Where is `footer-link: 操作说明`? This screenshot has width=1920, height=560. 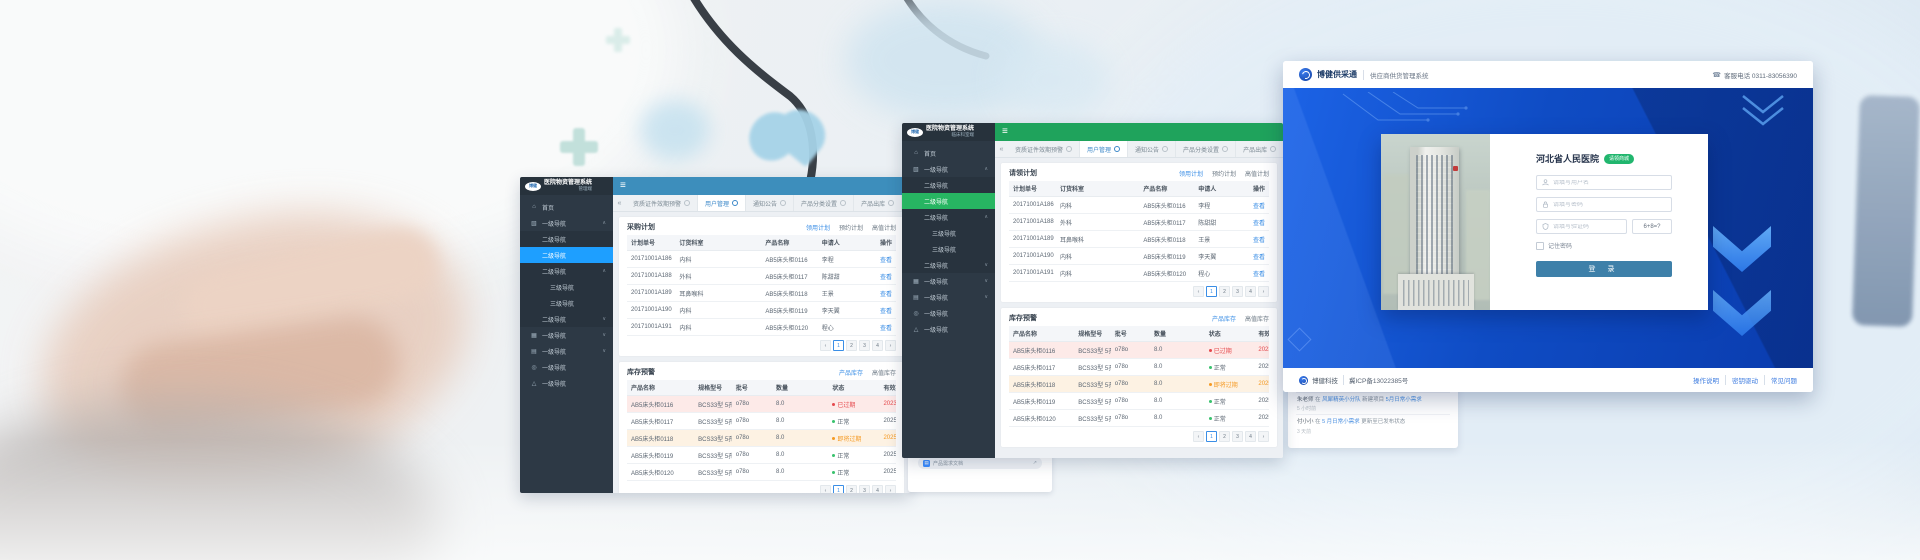 footer-link: 操作说明 is located at coordinates (1706, 381).